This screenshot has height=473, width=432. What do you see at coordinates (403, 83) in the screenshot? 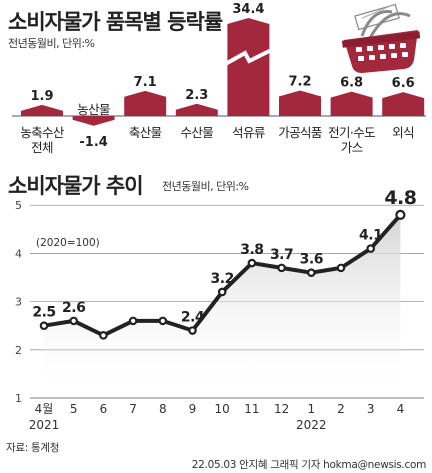
I see `bar-value-label: 6.6` at bounding box center [403, 83].